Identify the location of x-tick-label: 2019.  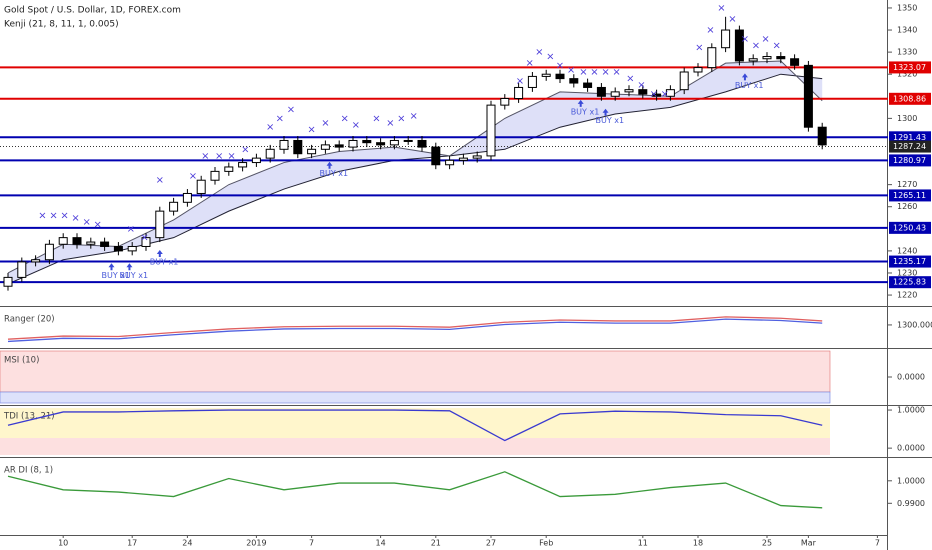
(256, 543).